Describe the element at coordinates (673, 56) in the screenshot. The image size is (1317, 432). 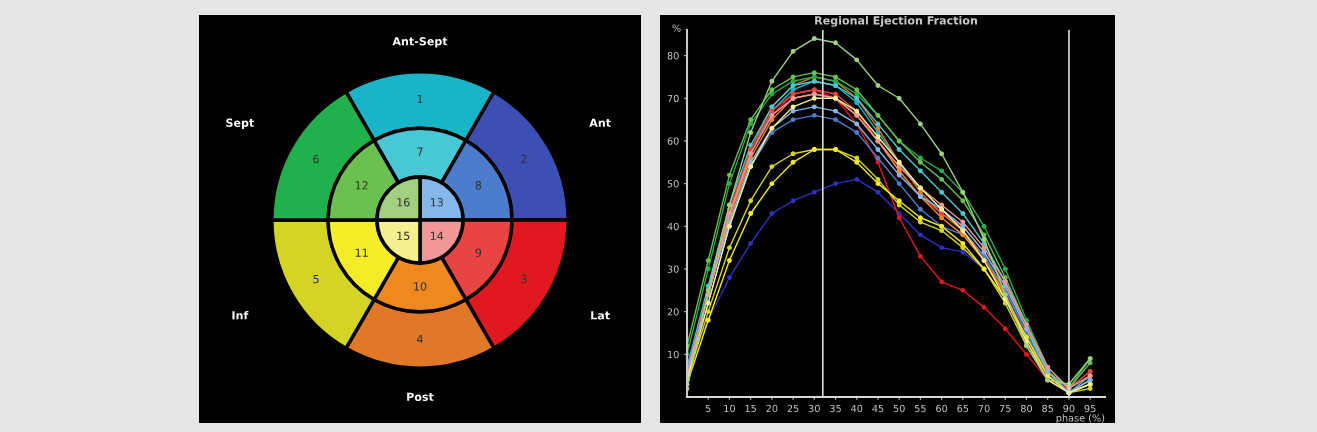
I see `y-tick-label: 80` at that location.